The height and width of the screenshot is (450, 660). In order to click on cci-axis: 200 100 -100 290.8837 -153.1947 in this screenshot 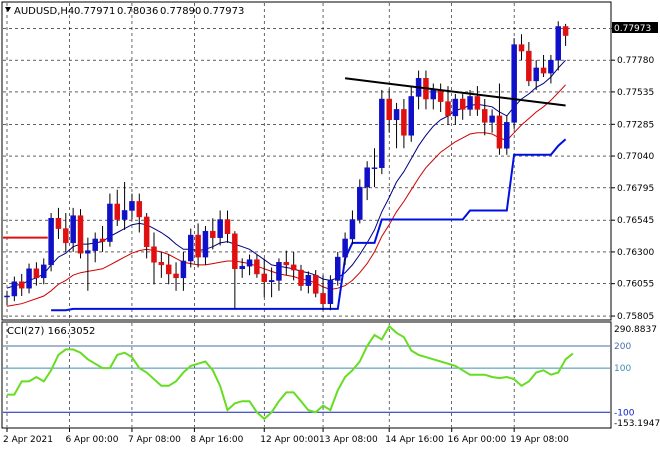, I will do `click(637, 377)`.